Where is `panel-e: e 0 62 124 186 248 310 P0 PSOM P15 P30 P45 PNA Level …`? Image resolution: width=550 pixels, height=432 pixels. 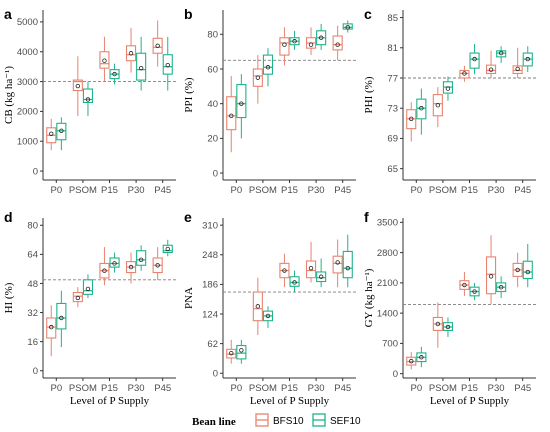 panel-e: e 0 62 124 186 248 310 P0 PSOM P15 P30 P45 PNA Level … is located at coordinates (269, 308).